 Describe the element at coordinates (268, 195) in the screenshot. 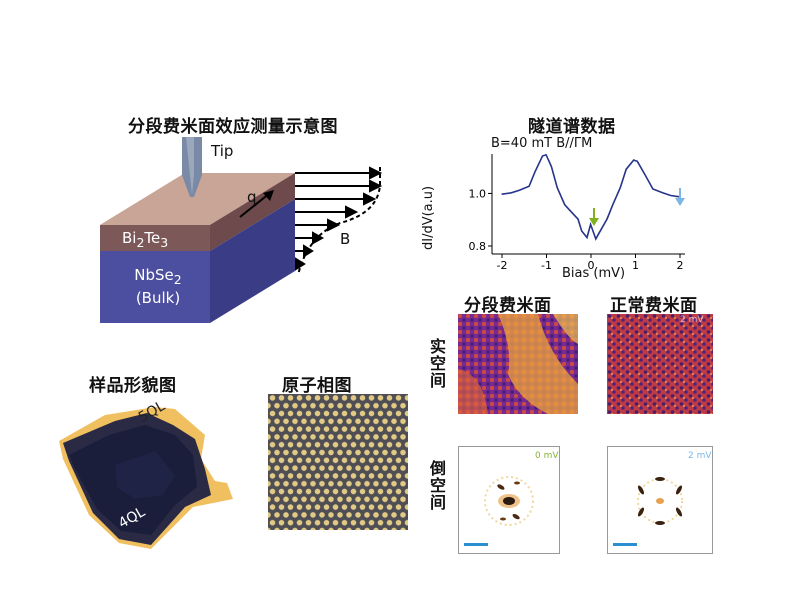

I see `q-arrow-icon` at that location.